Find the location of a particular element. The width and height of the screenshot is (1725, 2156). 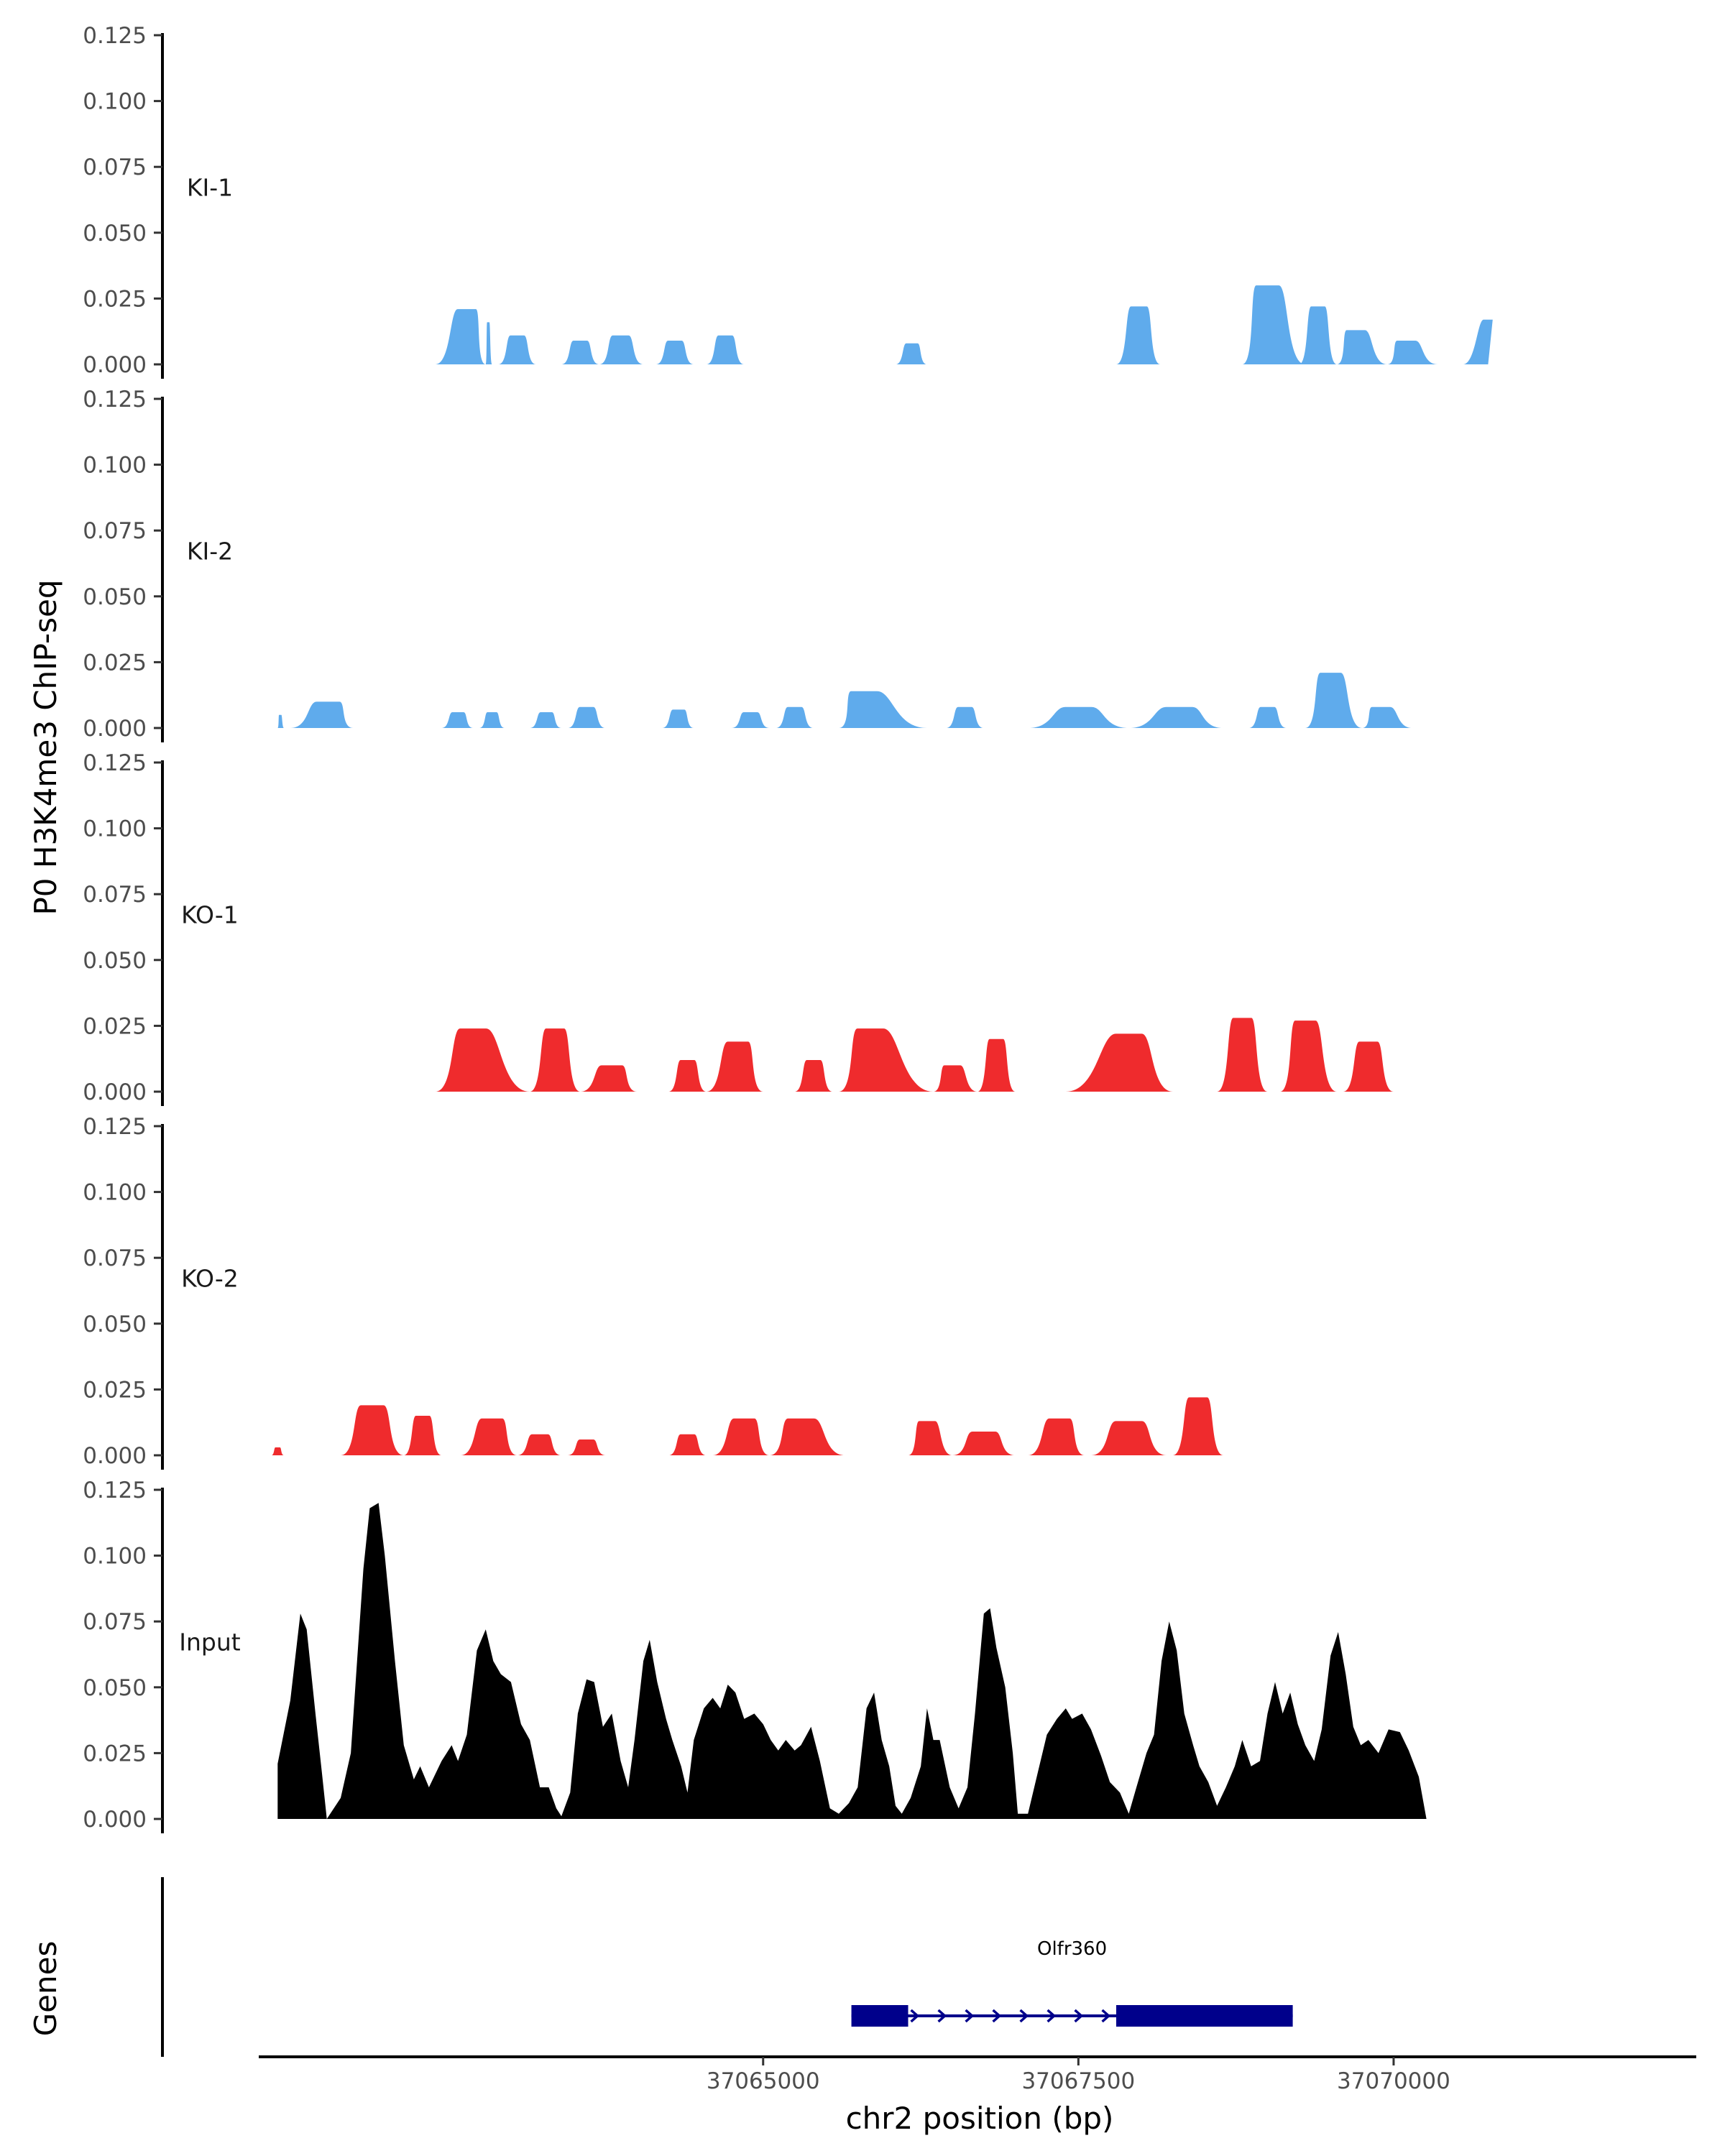

x-axis: 37065000 37067500 37070000 is located at coordinates (977, 2074).